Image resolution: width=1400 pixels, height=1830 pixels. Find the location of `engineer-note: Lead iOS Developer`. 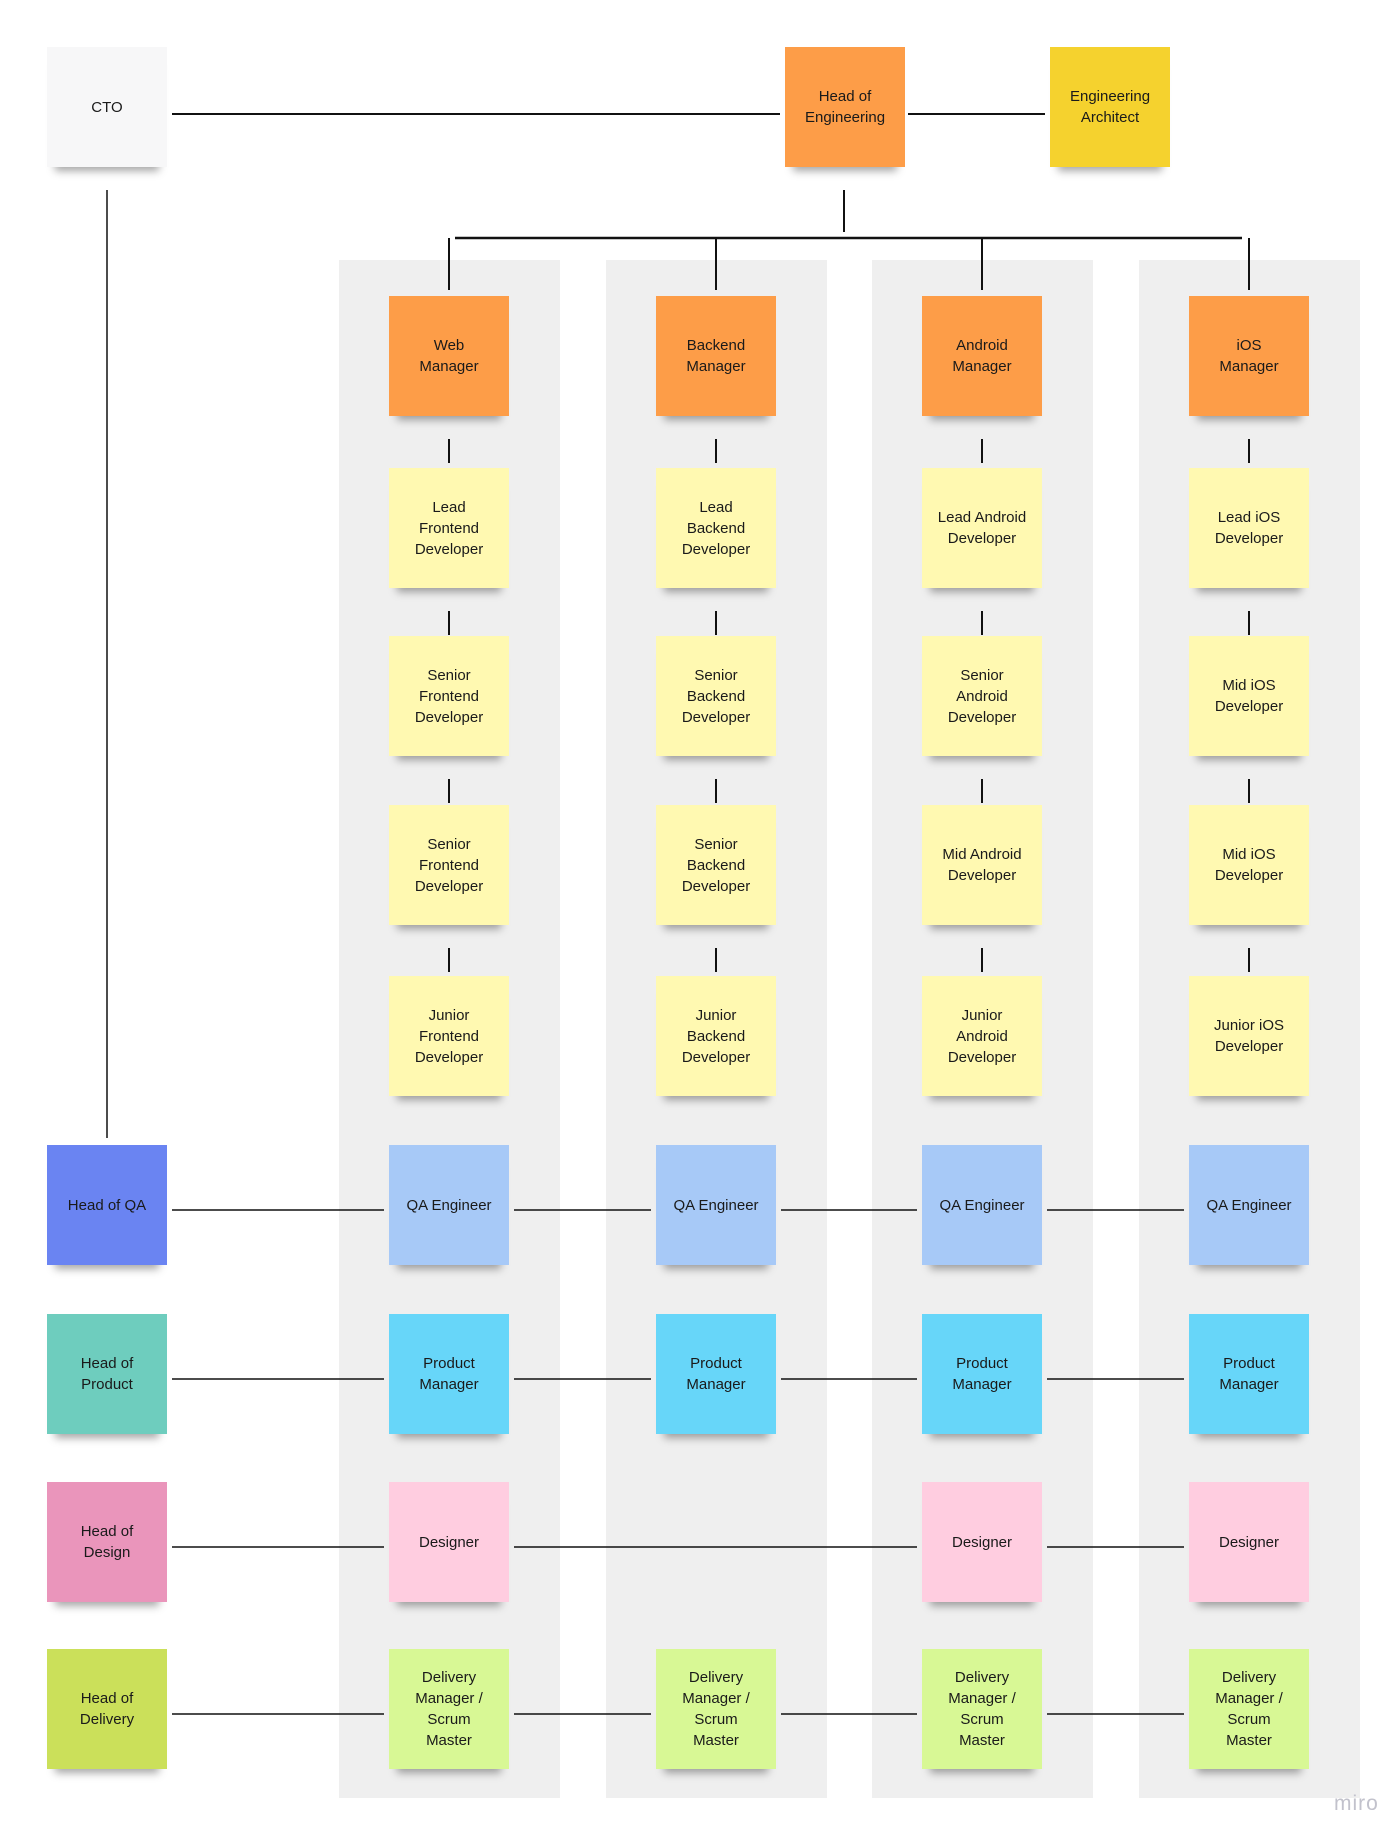

engineer-note: Lead iOS Developer is located at coordinates (1249, 528).